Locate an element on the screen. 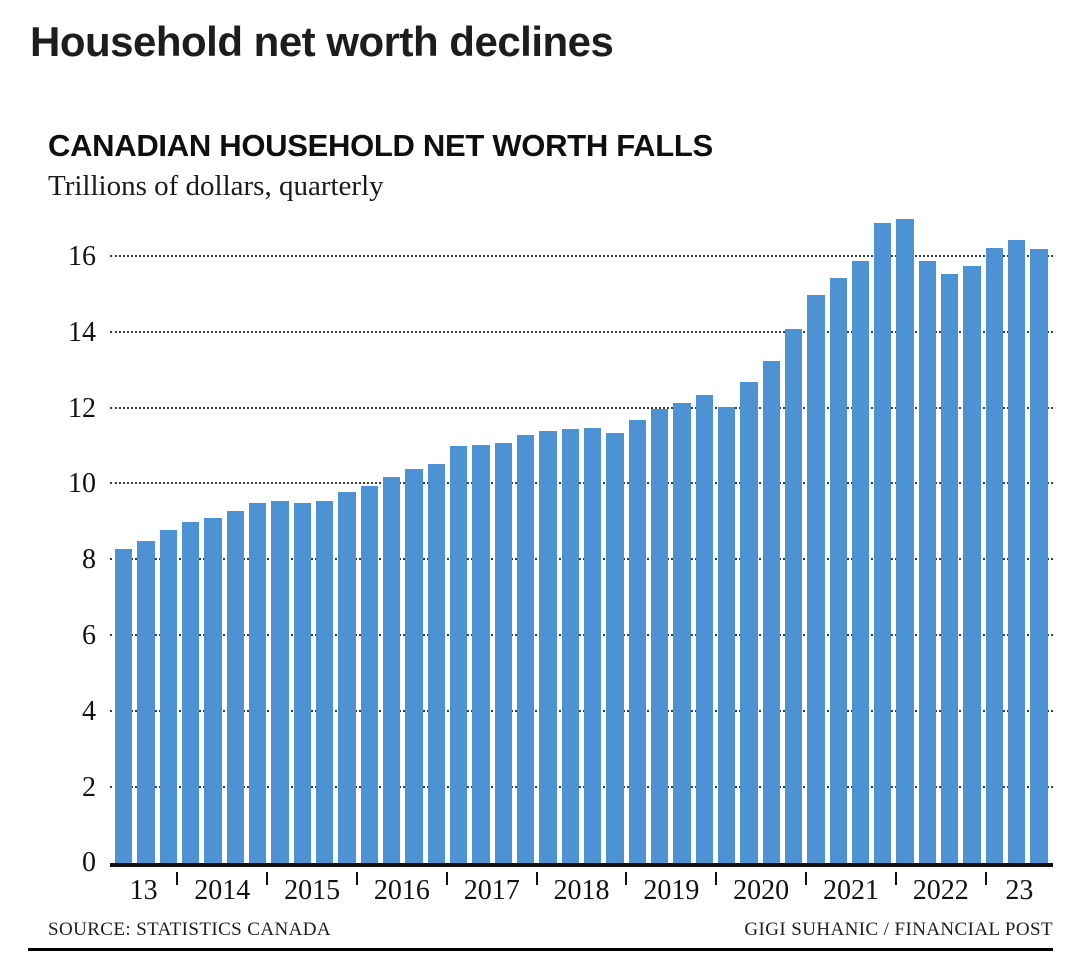 Image resolution: width=1081 pixels, height=978 pixels. chart-title: CANADIAN HOUSEHOLD NET WORTH FALLS is located at coordinates (380, 146).